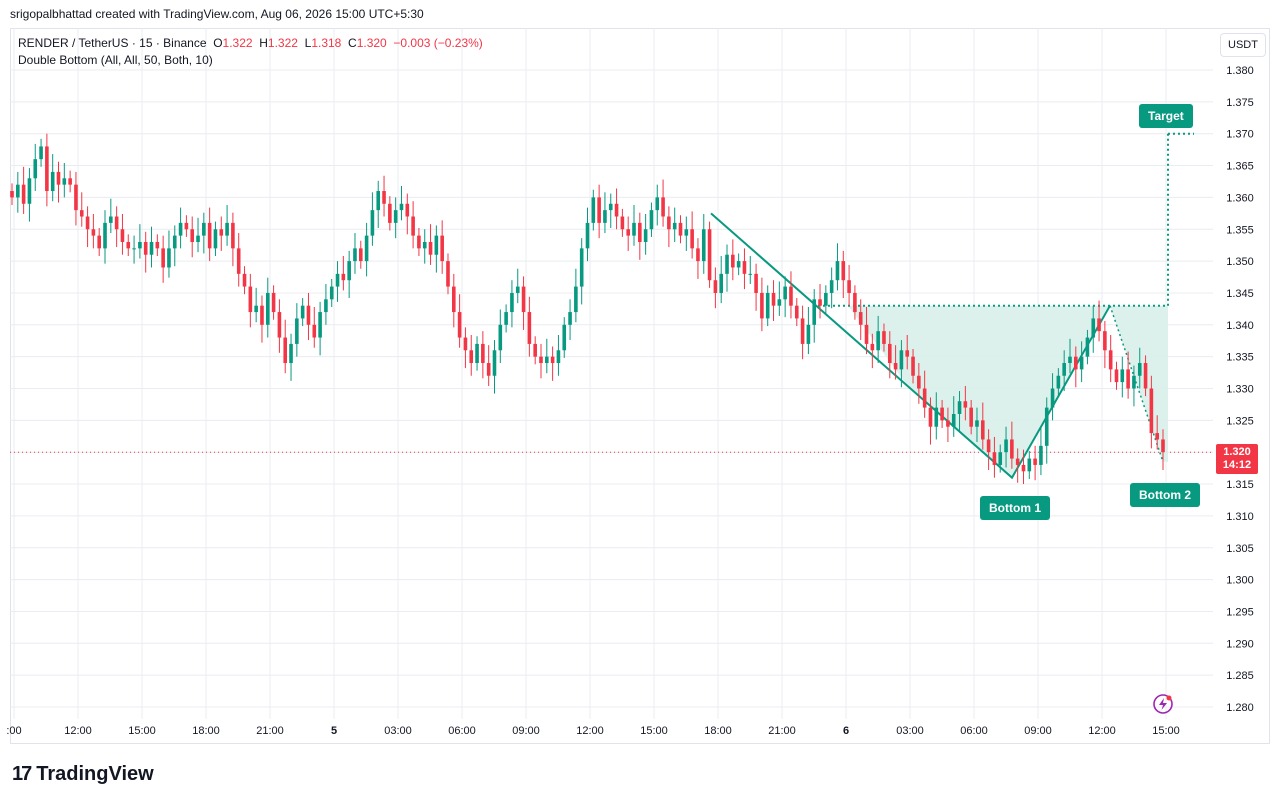 Image resolution: width=1280 pixels, height=805 pixels. Describe the element at coordinates (1240, 421) in the screenshot. I see `price-tick-label: 1.325` at that location.